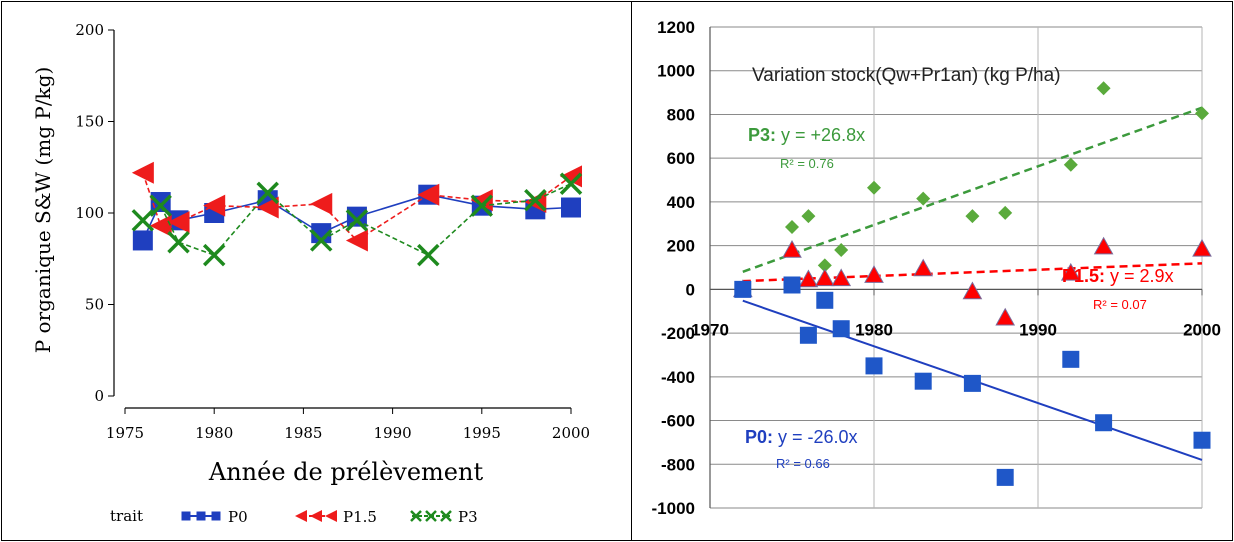 The width and height of the screenshot is (1234, 542). I want to click on legend-label: P0, so click(238, 517).